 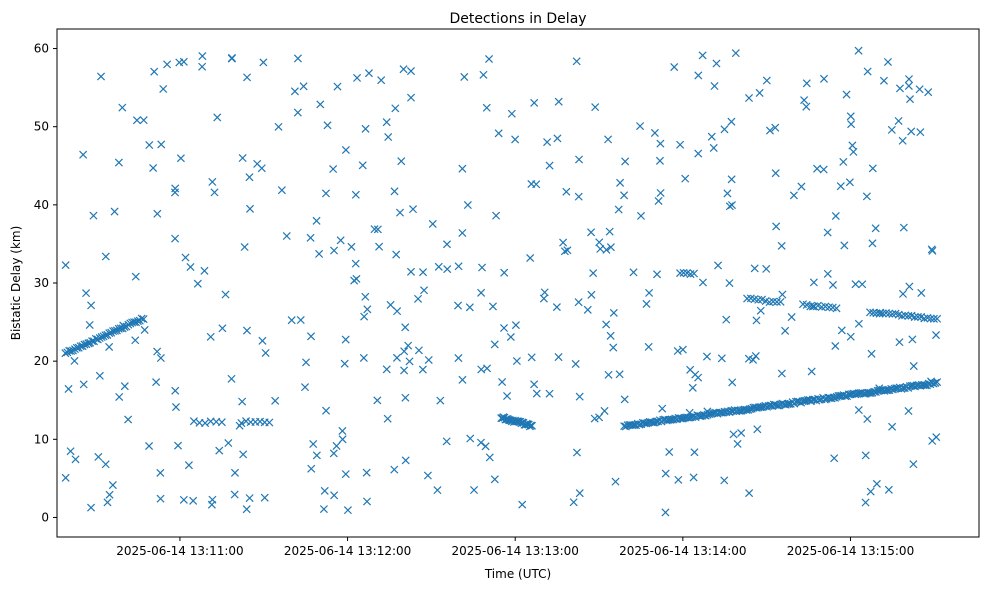 I want to click on y-tick-label: 50, so click(x=41, y=127).